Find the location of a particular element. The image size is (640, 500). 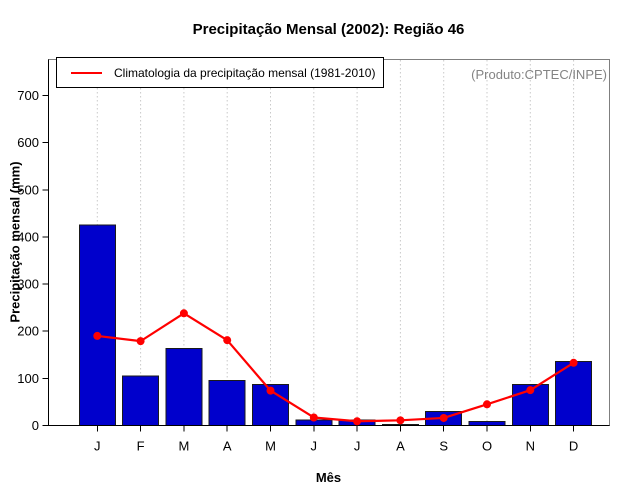

y-tick-label-600: 600 is located at coordinates (28, 142).